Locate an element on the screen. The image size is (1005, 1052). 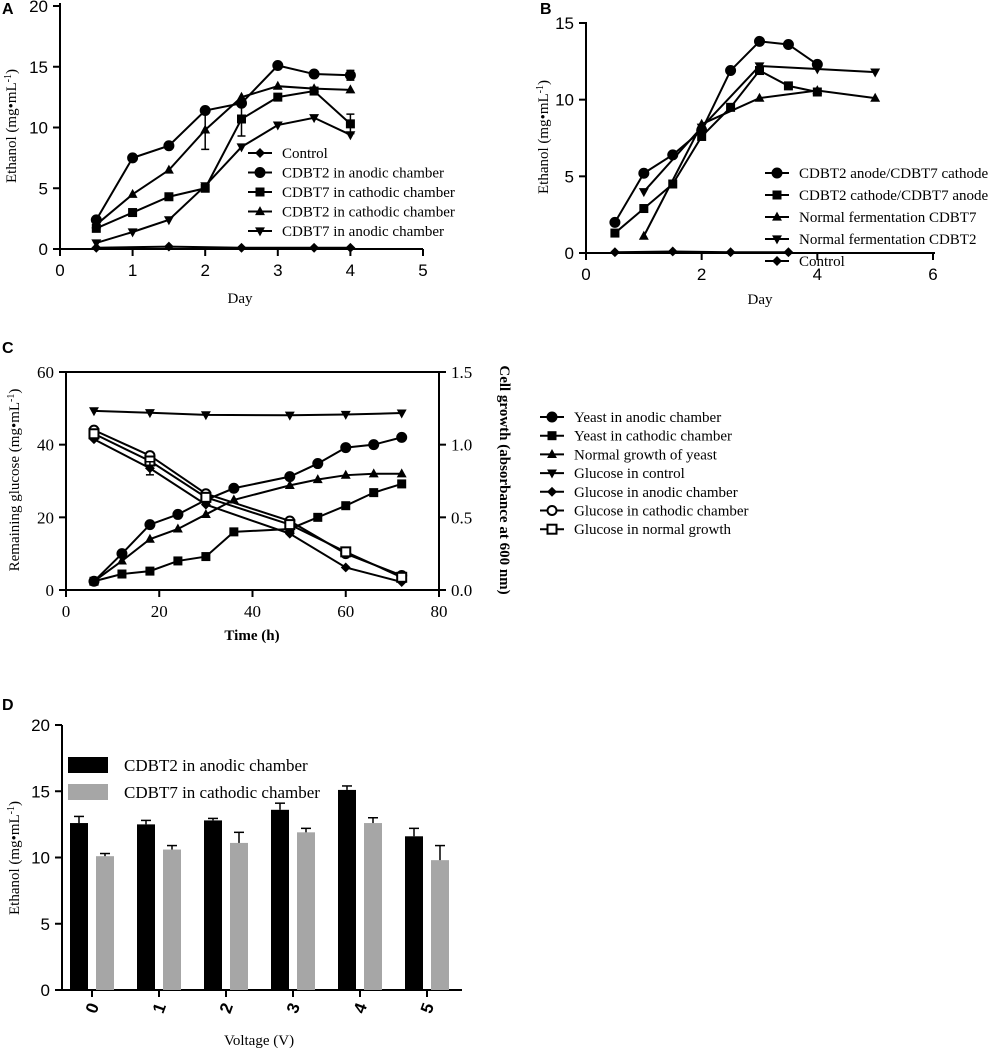
panel-a-legend-label: CDBT7 in anodic chamber is located at coordinates (363, 232).